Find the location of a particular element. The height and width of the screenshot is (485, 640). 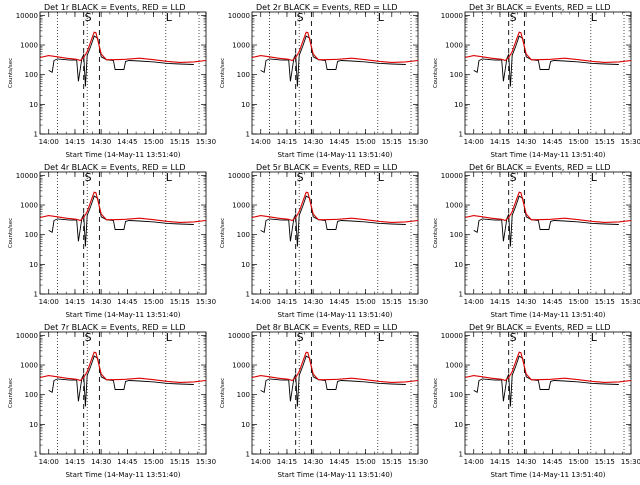

panel-title: Det 6r BLACK = Events, RED = LLD is located at coordinates (540, 167).